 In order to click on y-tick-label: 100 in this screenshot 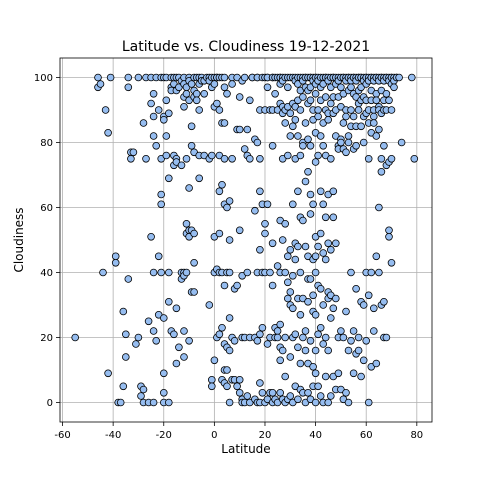, I will do `click(43, 78)`.